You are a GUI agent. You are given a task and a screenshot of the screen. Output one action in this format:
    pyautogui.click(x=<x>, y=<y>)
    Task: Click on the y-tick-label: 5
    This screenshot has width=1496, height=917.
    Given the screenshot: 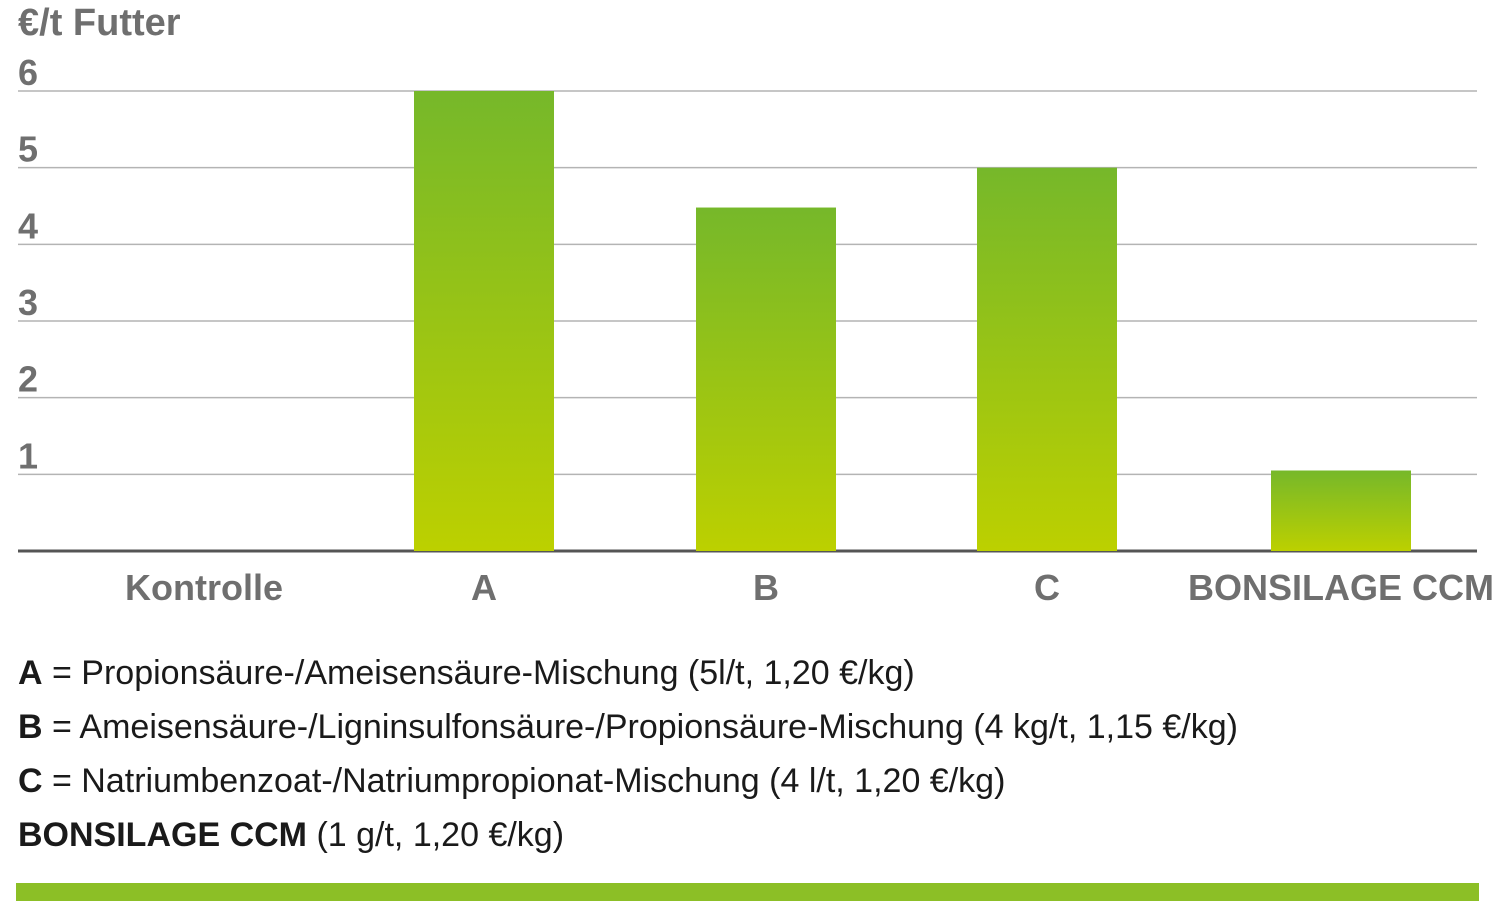 What is the action you would take?
    pyautogui.click(x=28, y=149)
    